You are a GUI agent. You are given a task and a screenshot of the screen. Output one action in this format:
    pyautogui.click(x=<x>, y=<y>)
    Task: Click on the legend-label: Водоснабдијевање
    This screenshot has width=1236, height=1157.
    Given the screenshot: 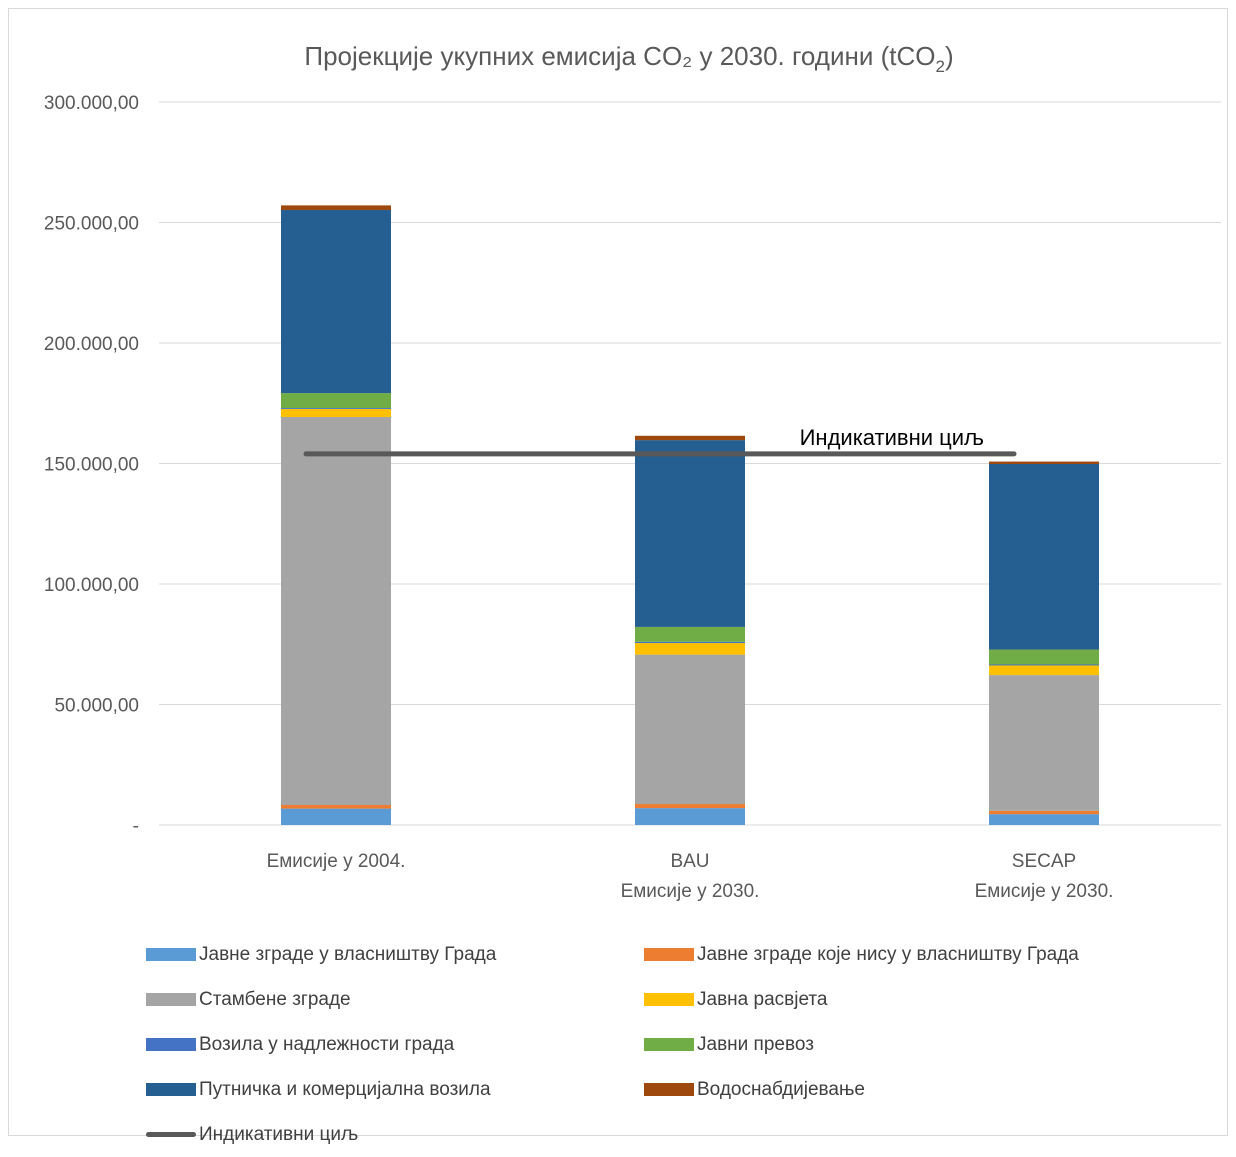 What is the action you would take?
    pyautogui.click(x=781, y=1089)
    